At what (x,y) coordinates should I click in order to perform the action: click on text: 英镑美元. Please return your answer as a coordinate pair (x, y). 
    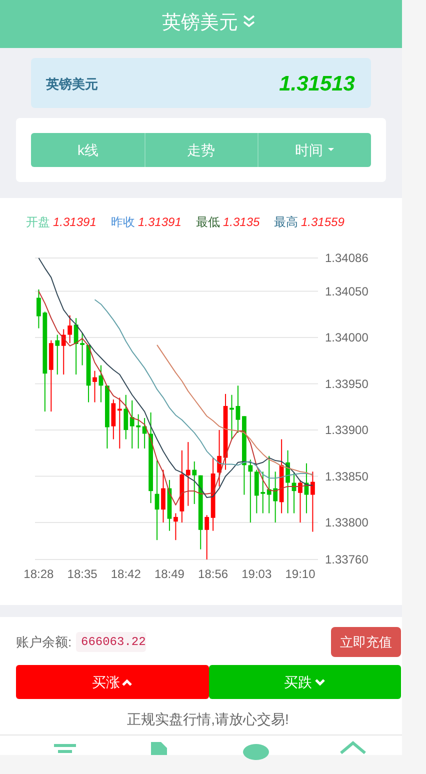
    Looking at the image, I should click on (71, 84).